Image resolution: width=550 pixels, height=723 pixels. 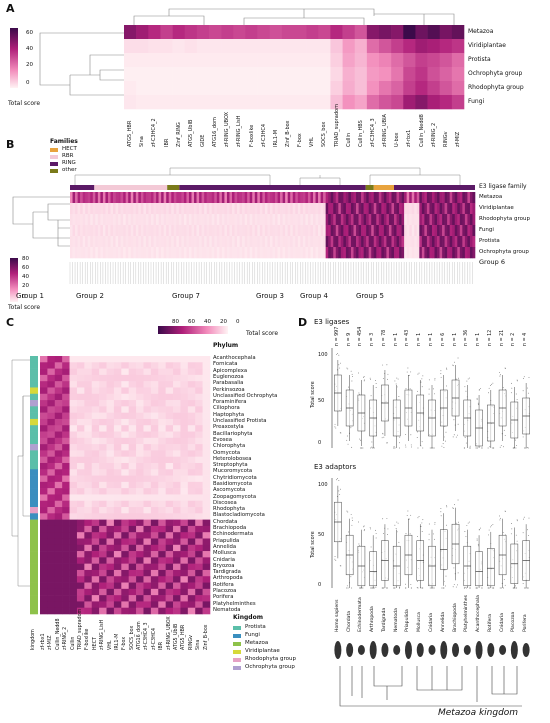 I want to click on species-label: Annelida, so click(x=443, y=621).